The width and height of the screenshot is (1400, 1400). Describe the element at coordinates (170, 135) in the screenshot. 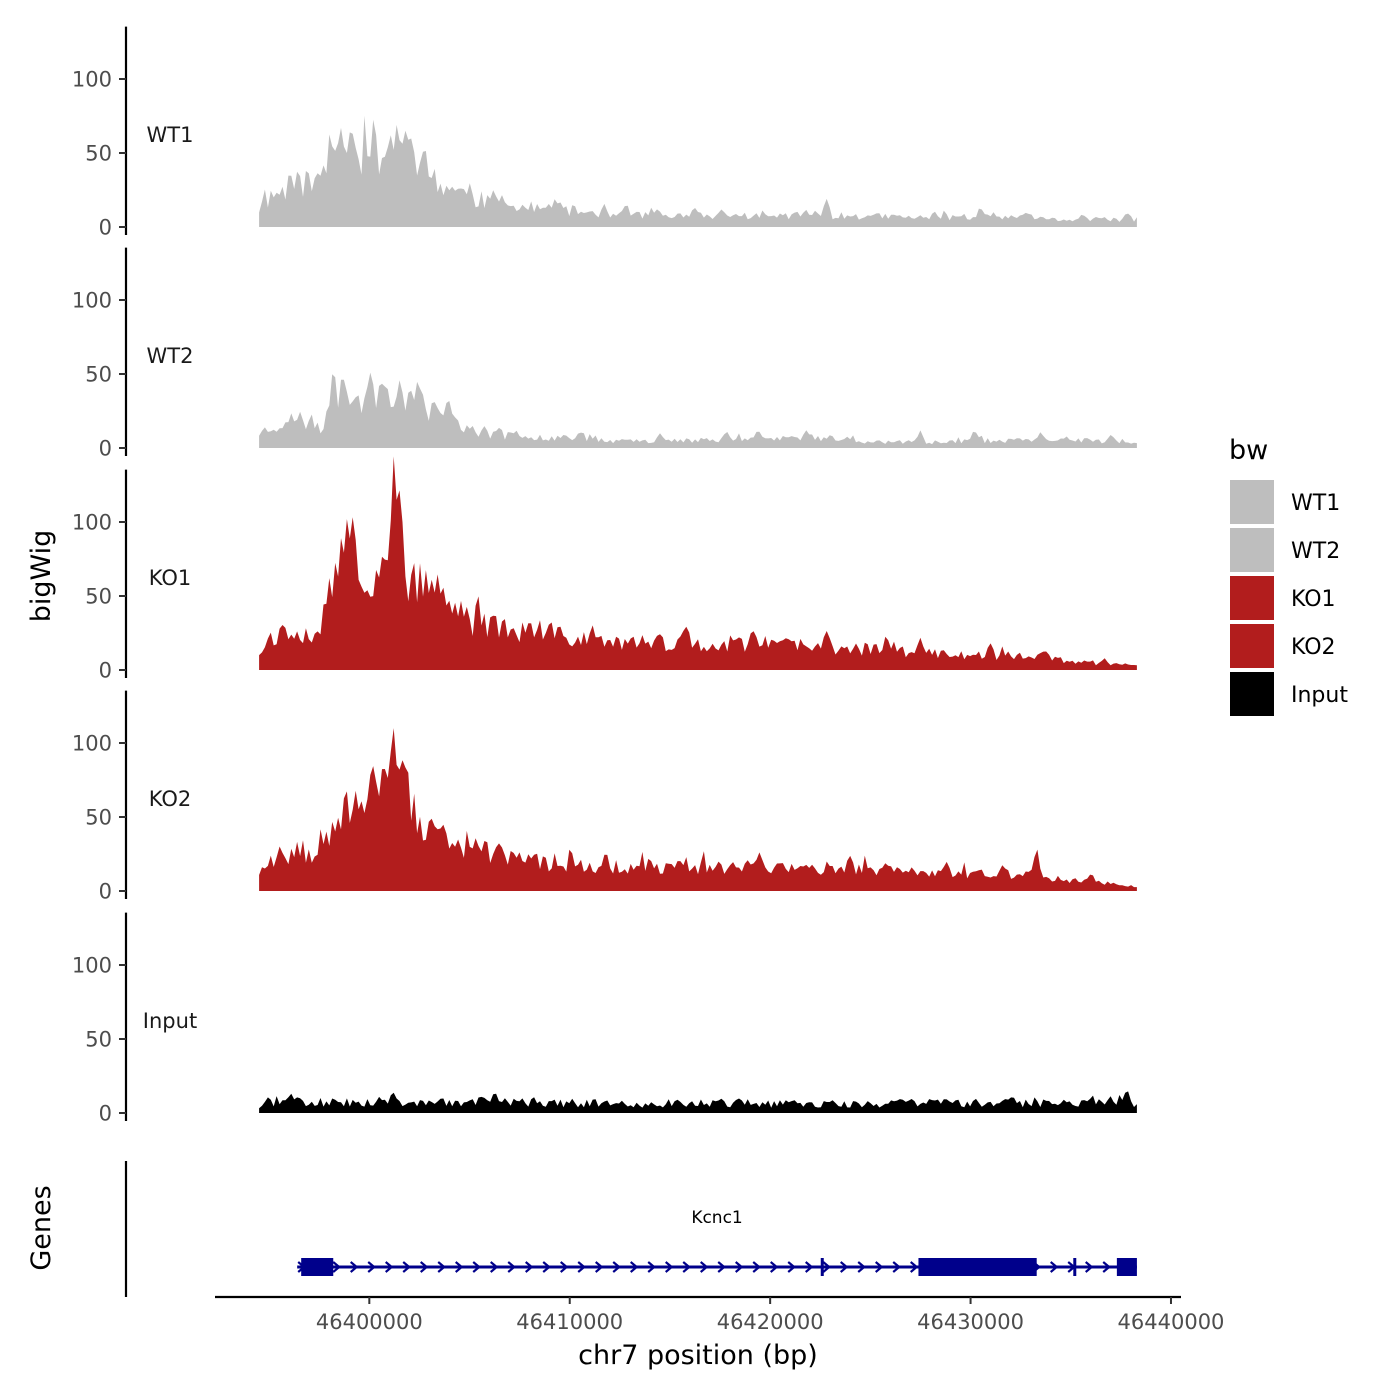

I see `track-label: WT1` at that location.